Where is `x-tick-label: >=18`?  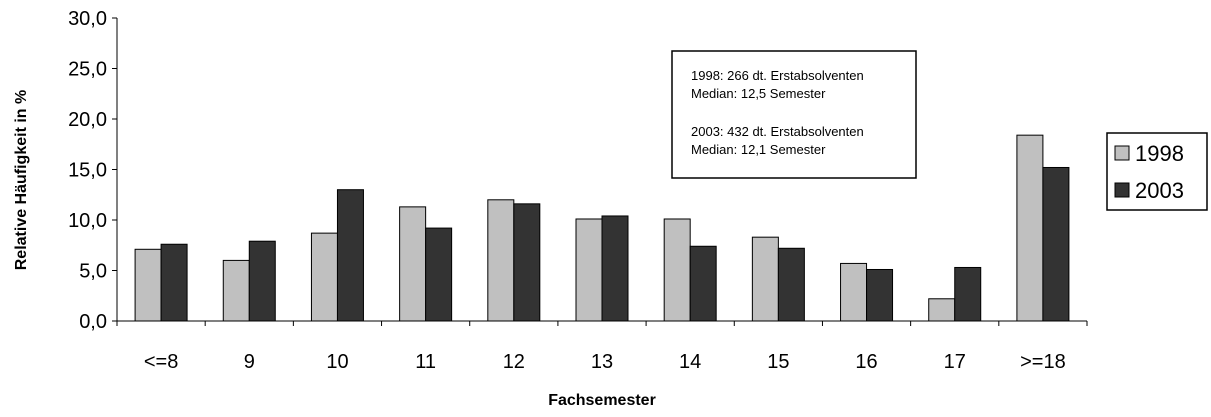
x-tick-label: >=18 is located at coordinates (1043, 362).